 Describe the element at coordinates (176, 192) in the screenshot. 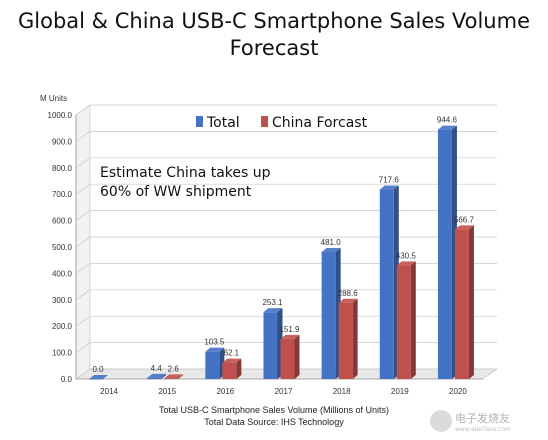

I see `annotation-line2: 60% of WW shipment` at that location.